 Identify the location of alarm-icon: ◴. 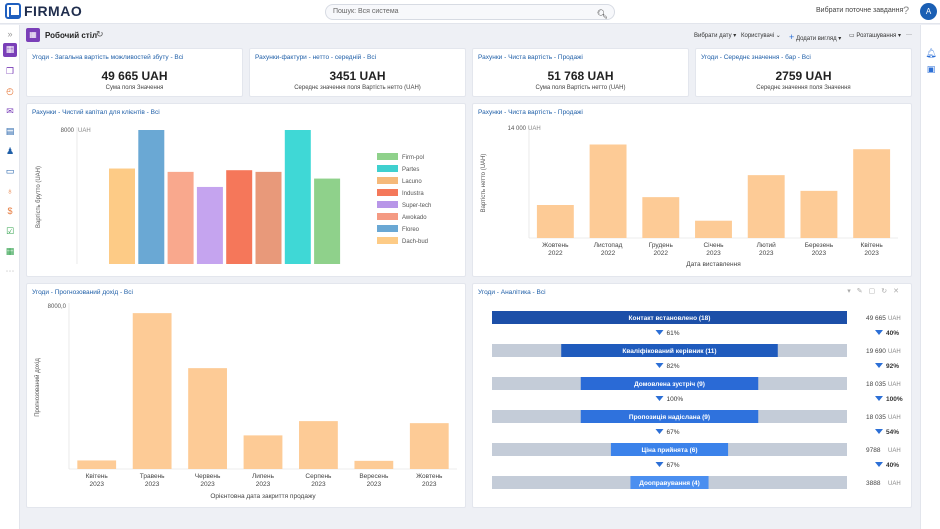
(10, 91).